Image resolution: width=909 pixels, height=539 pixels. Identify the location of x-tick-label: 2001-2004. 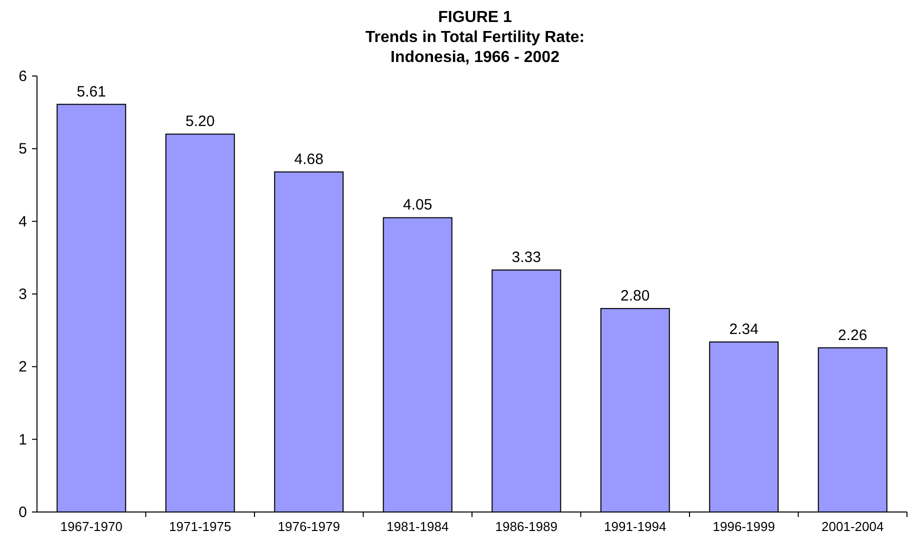
(853, 526).